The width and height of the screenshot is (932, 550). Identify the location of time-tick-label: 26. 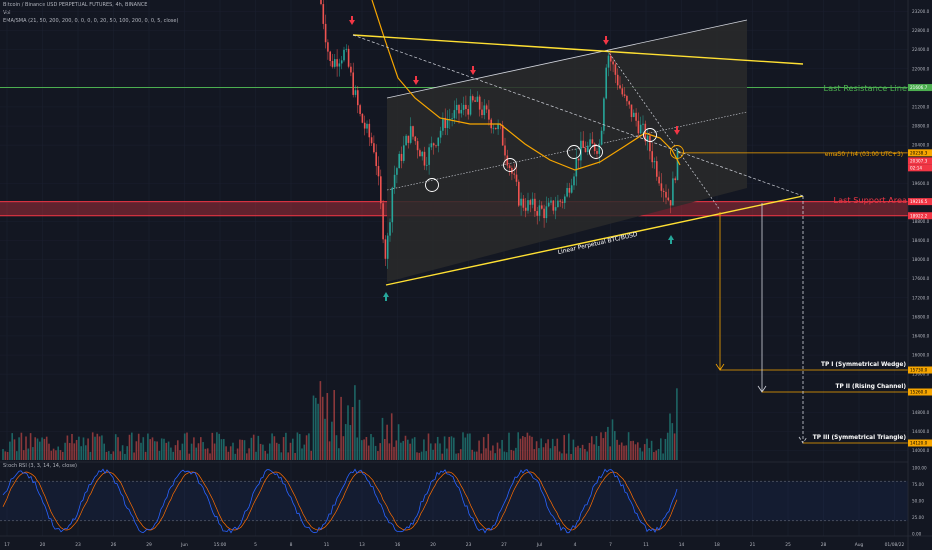
(114, 545).